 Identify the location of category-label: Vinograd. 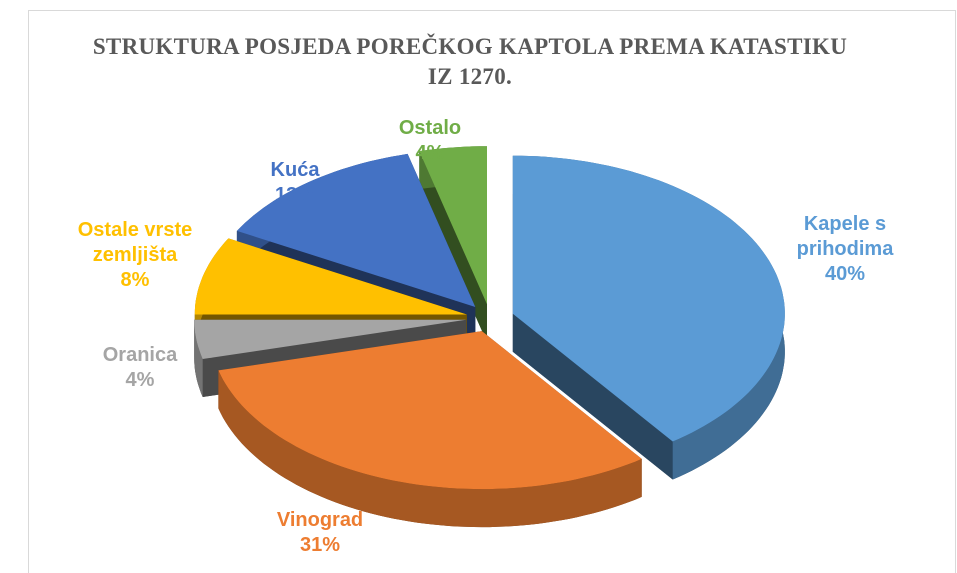
(320, 520).